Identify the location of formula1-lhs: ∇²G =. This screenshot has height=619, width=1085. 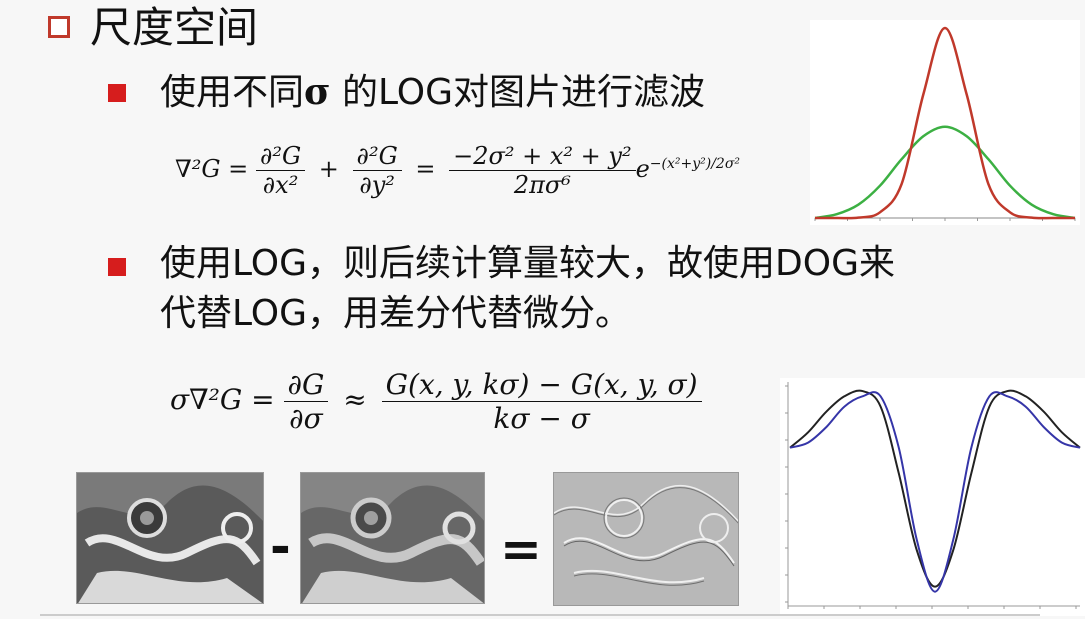
(212, 169).